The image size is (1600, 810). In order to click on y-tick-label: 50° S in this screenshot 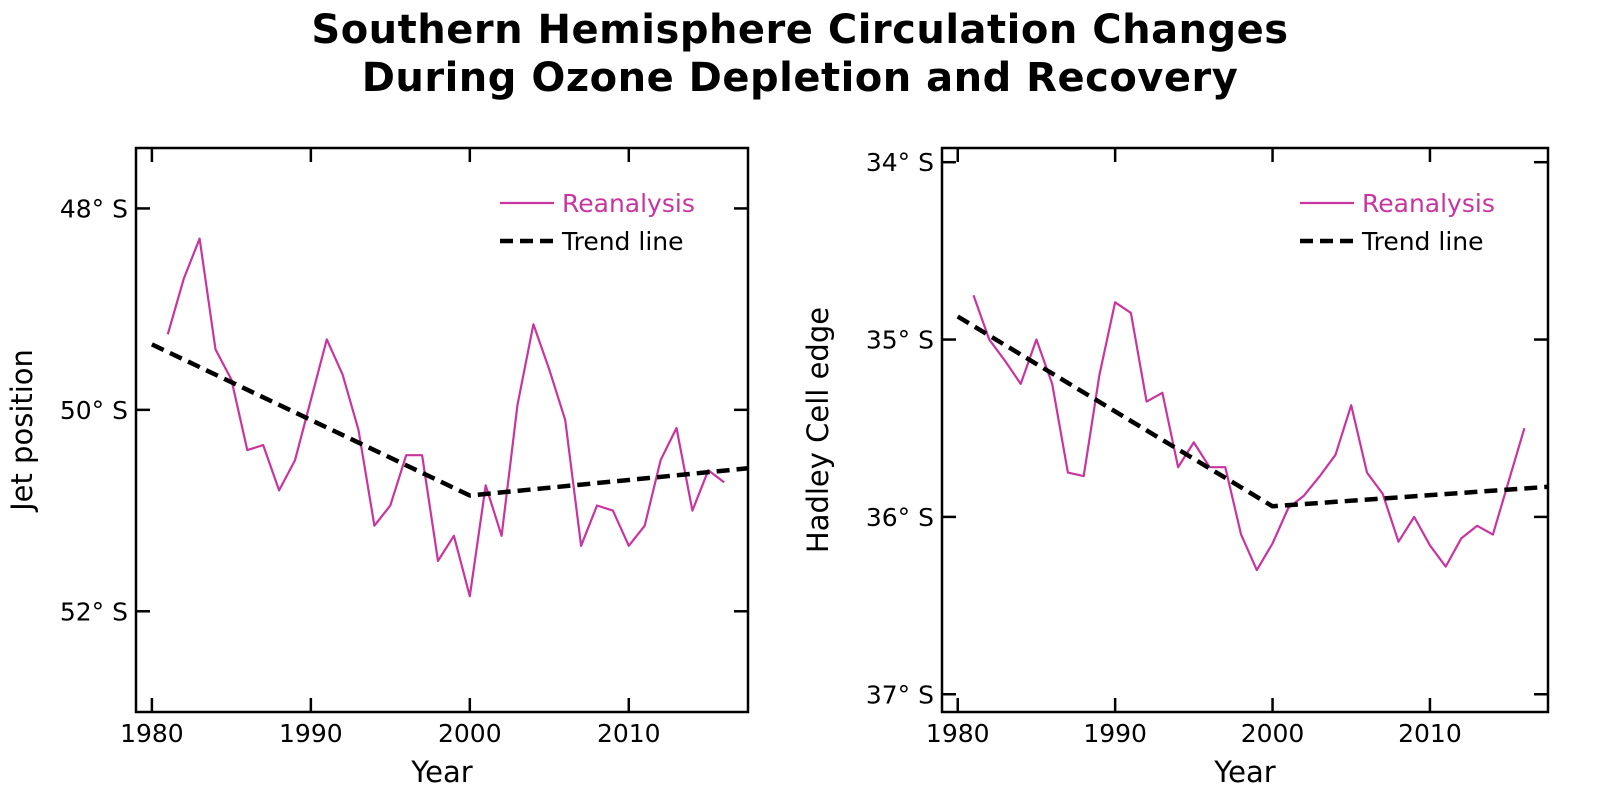, I will do `click(94, 410)`.